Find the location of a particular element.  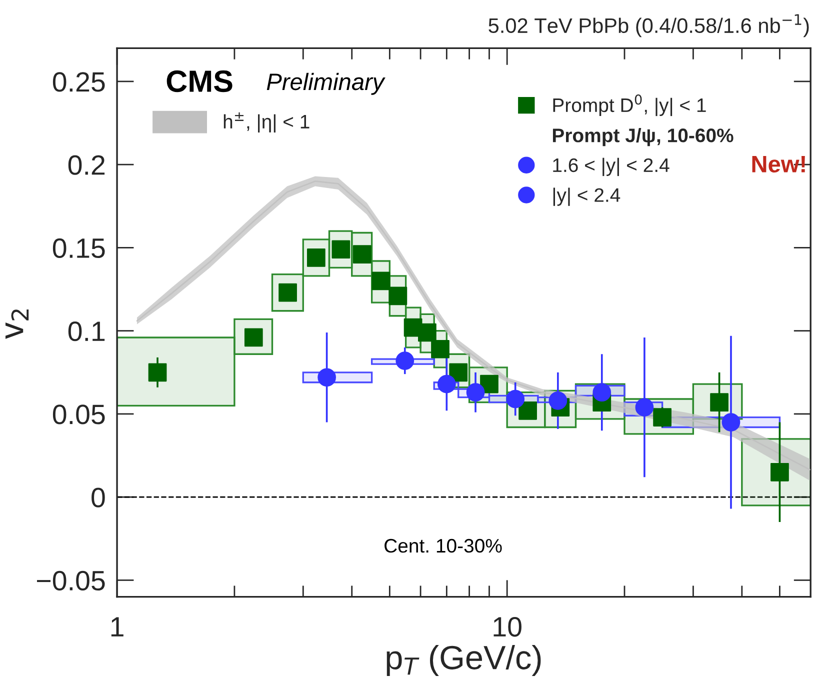

annotation: Preliminary is located at coordinates (326, 83).